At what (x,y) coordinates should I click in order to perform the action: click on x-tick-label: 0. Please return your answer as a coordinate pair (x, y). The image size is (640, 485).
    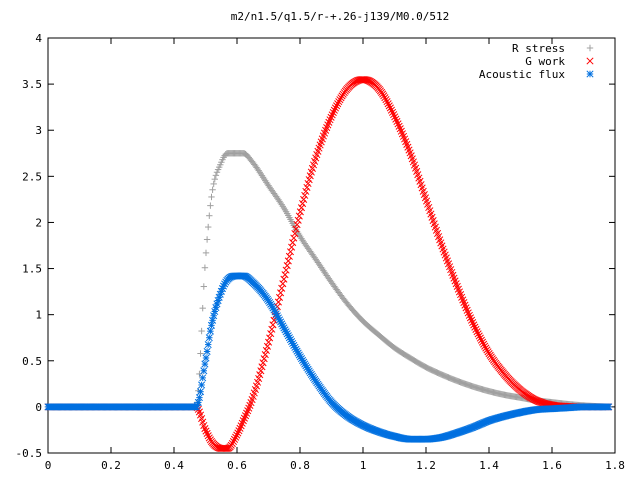
    Looking at the image, I should click on (48, 465).